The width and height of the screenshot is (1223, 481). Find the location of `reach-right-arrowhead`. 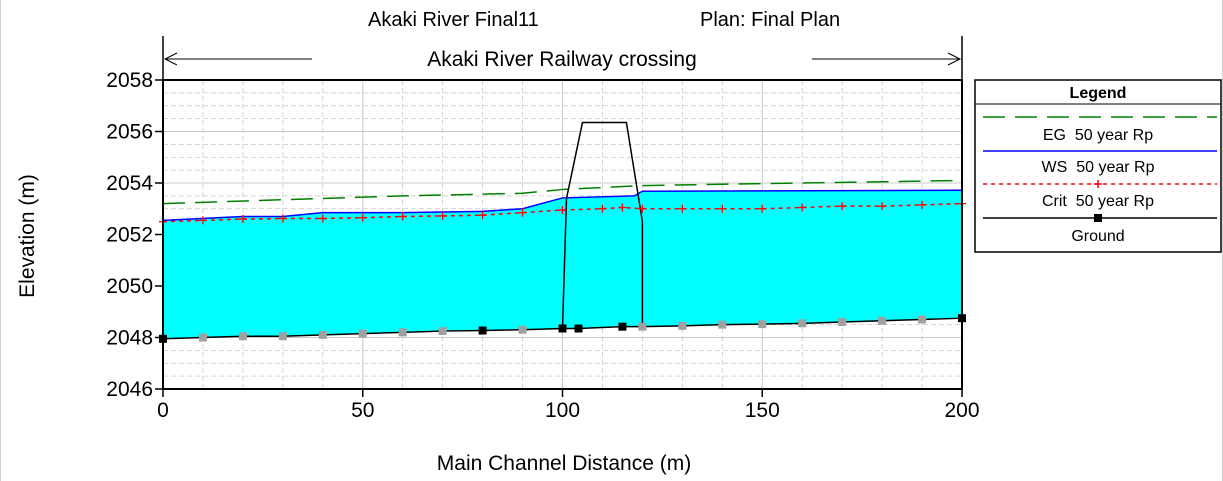

reach-right-arrowhead is located at coordinates (954, 59).